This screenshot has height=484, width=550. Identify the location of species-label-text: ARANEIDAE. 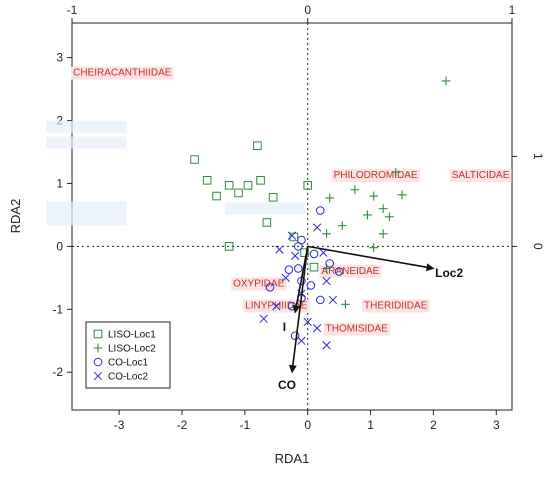
(351, 271).